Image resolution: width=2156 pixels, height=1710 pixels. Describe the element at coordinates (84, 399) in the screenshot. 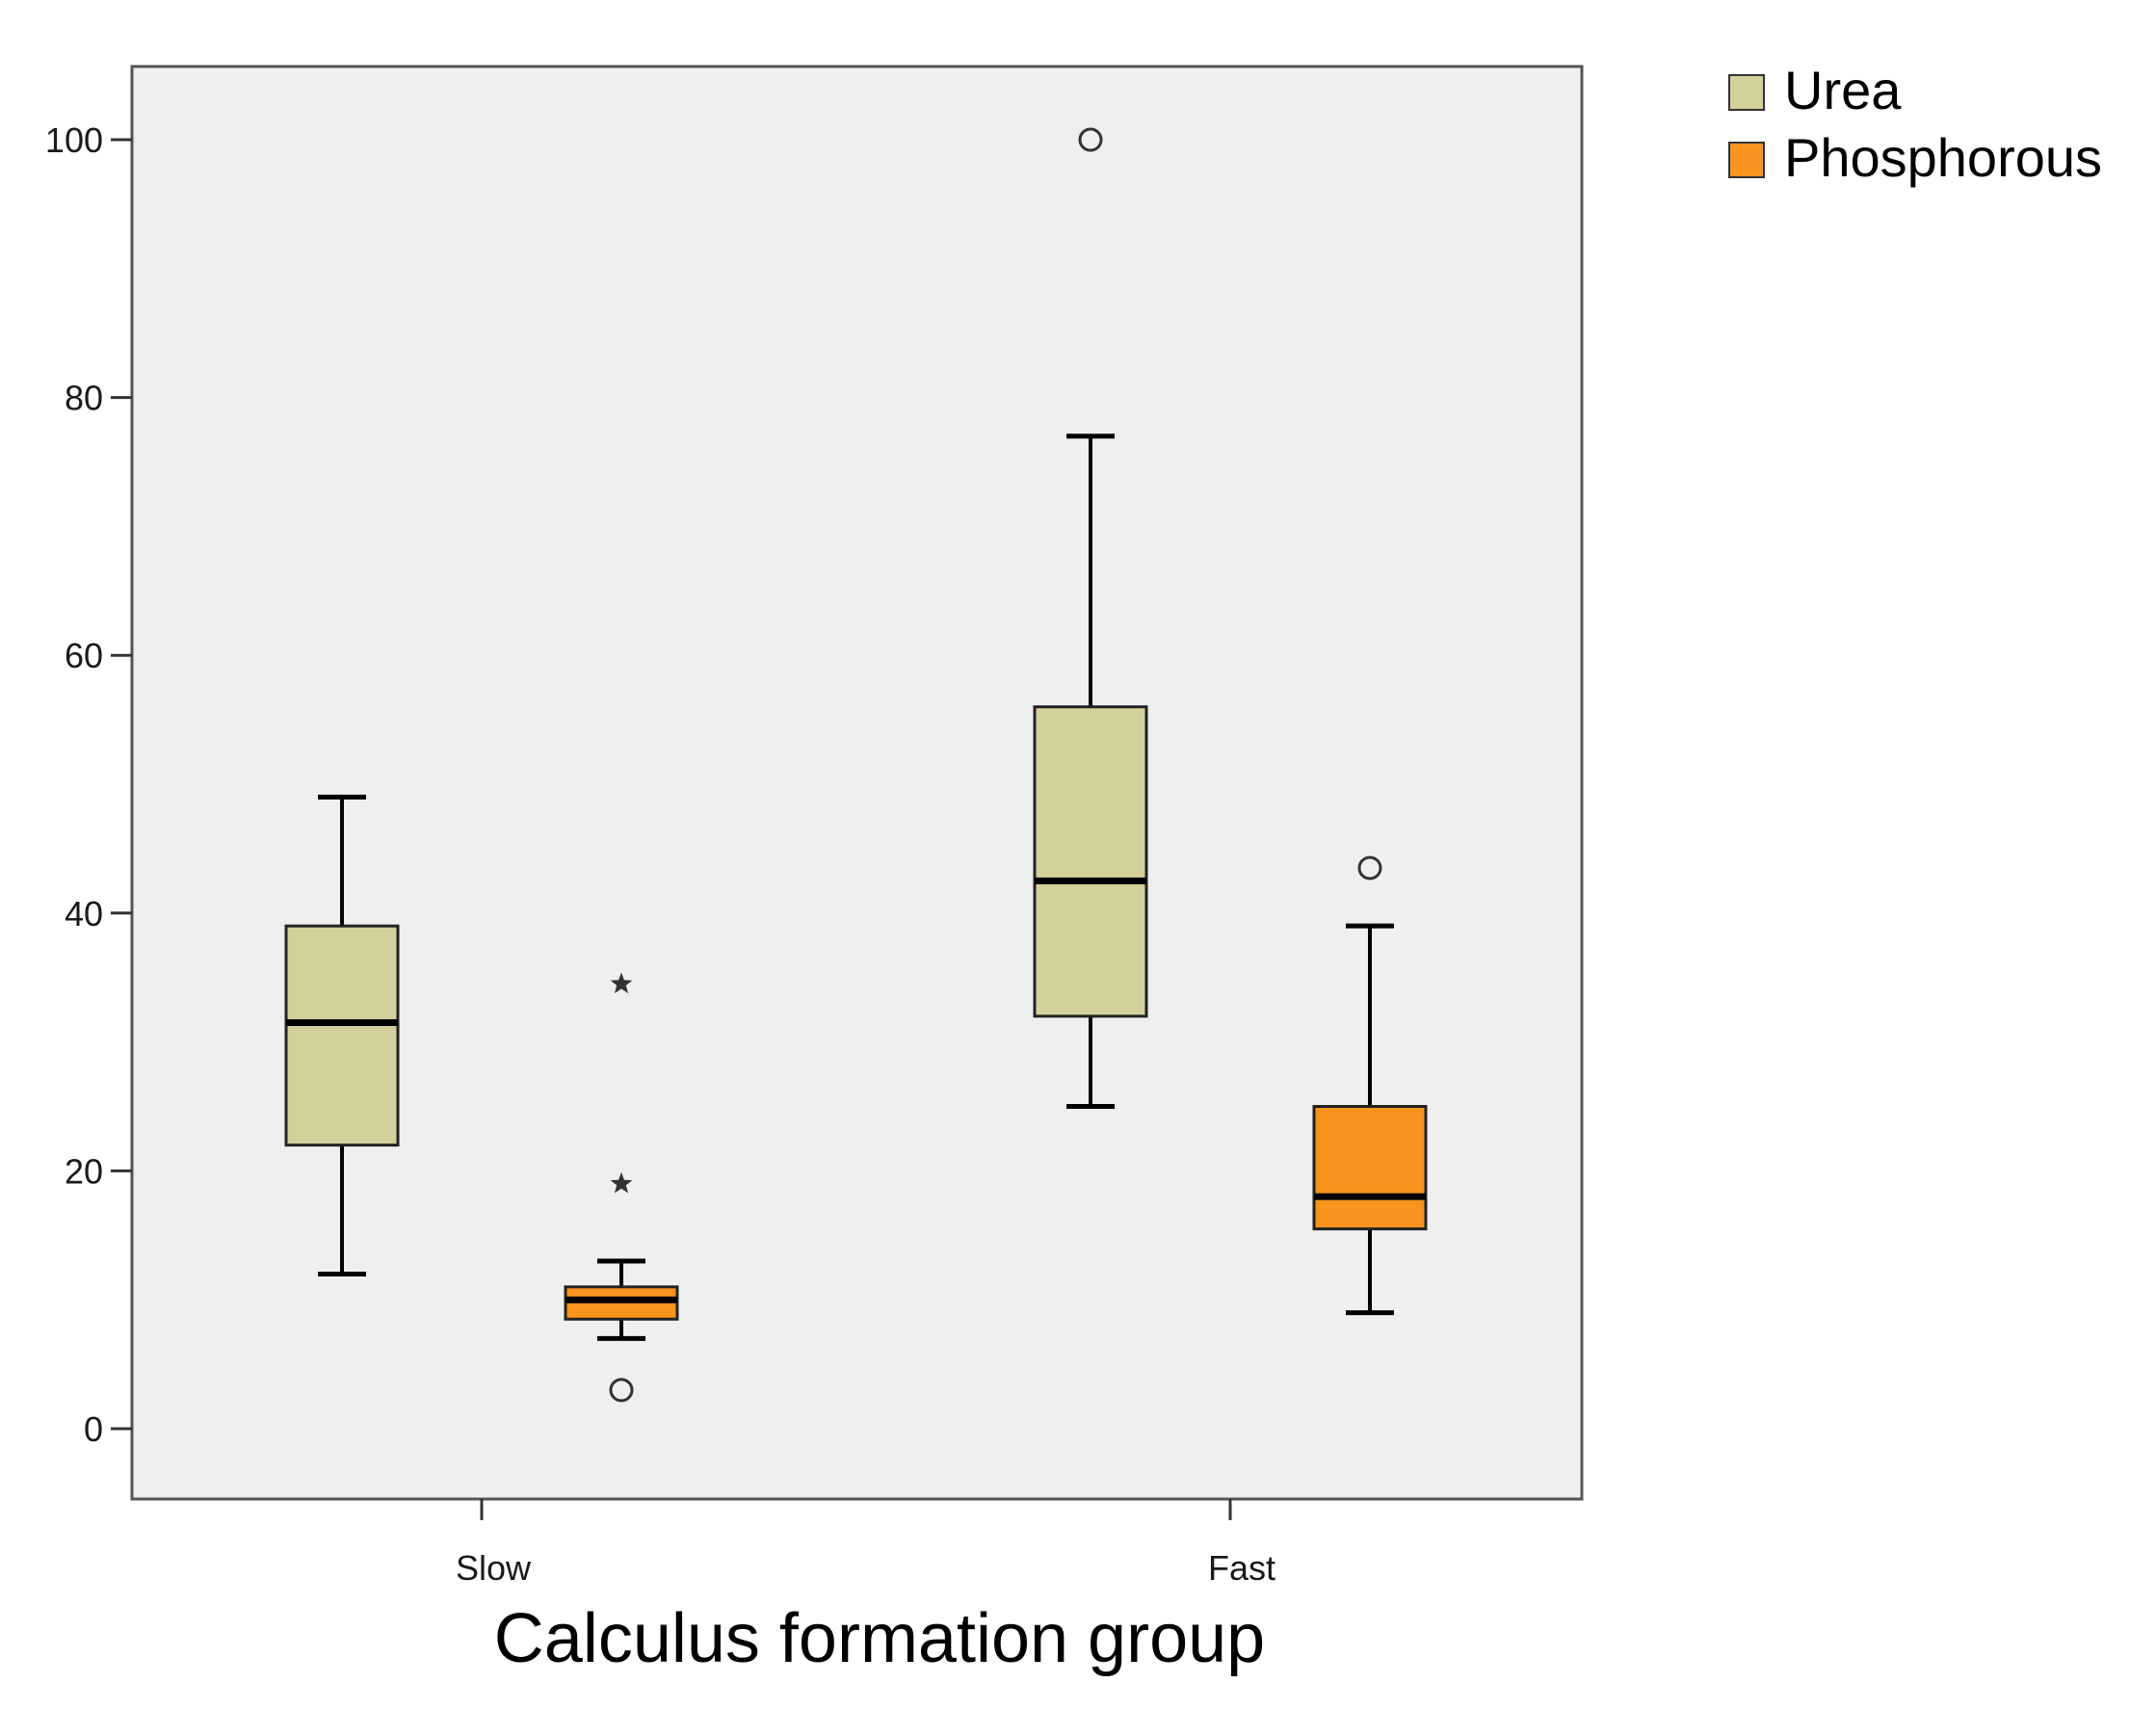

I see `y-tick-label: 80` at that location.